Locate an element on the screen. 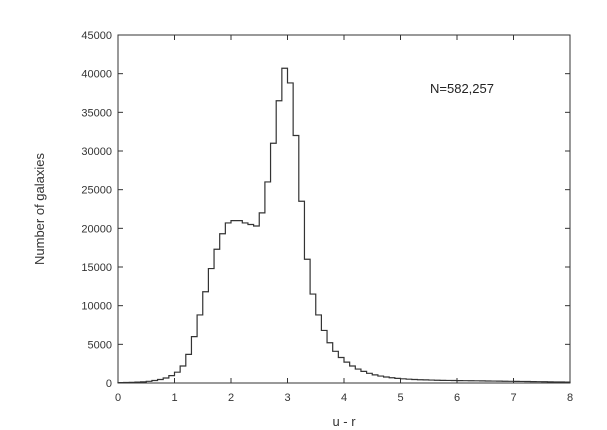 This screenshot has height=430, width=607. y-tick-label: 5000 is located at coordinates (100, 345).